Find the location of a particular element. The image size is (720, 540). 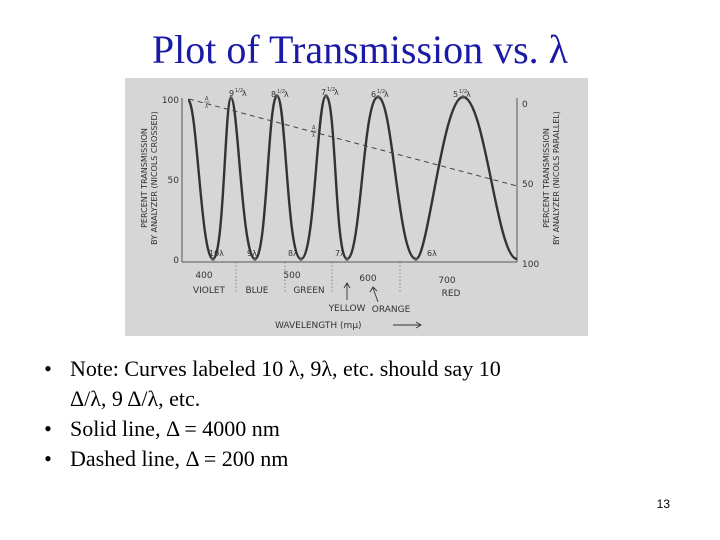

peak-label-9-5: 9 1/2 λ is located at coordinates (238, 93).